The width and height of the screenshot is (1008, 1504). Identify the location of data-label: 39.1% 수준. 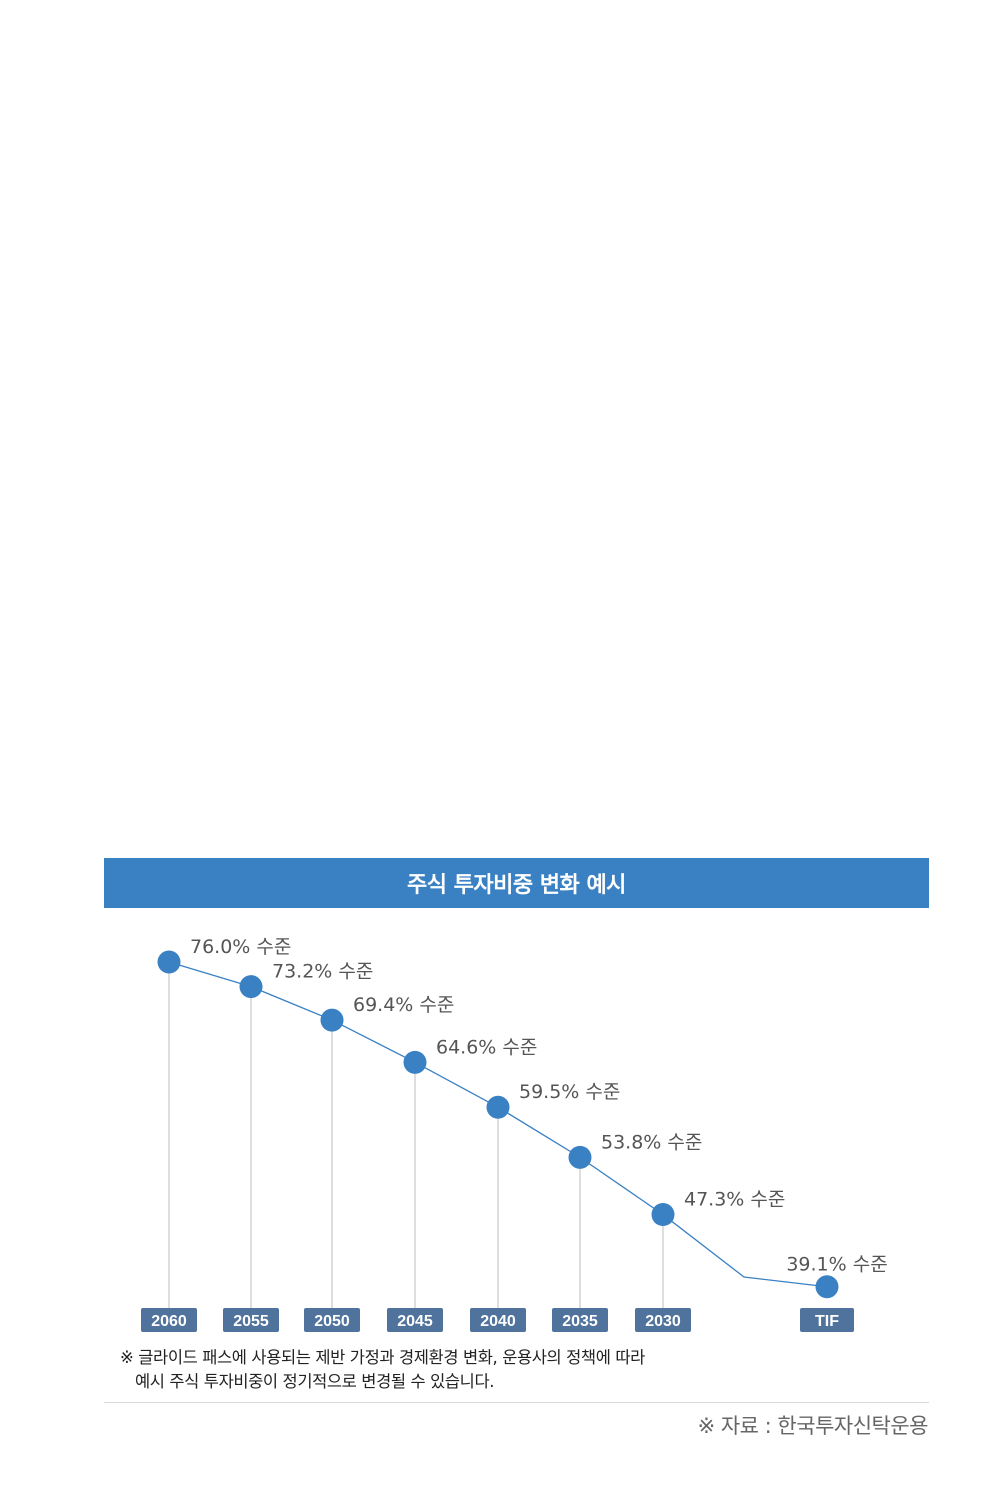
(836, 1265).